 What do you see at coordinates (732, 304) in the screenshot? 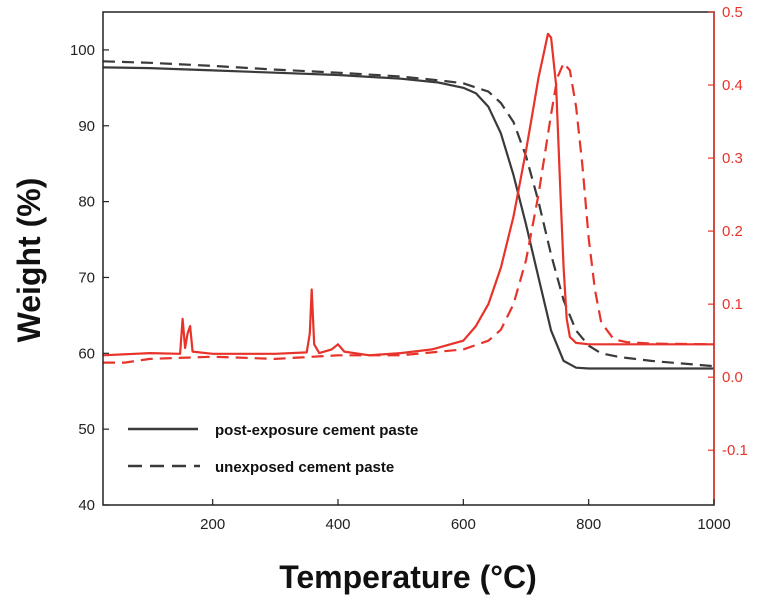
I see `y-right-tick-label: 0.1` at bounding box center [732, 304].